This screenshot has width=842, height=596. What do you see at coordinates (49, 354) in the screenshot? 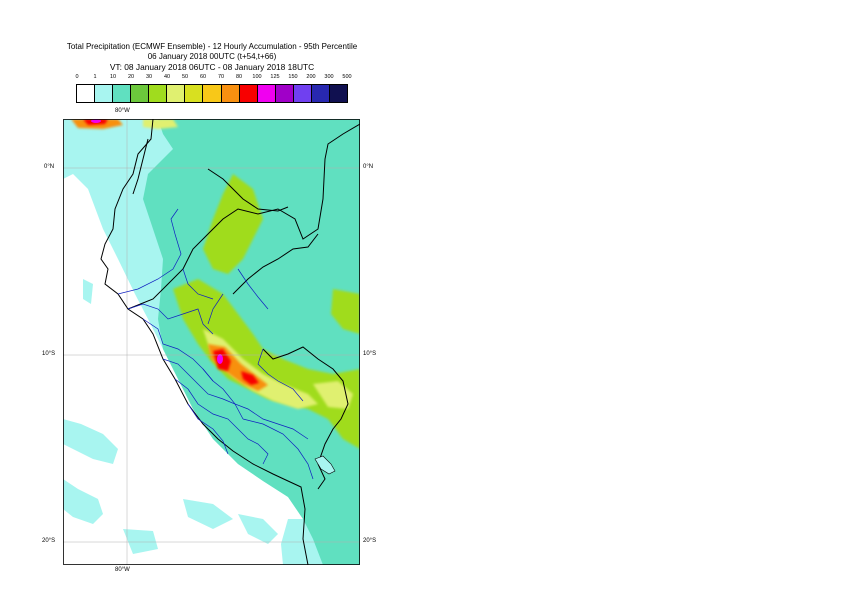
I see `lat-label-left-10s: 10°S` at bounding box center [49, 354].